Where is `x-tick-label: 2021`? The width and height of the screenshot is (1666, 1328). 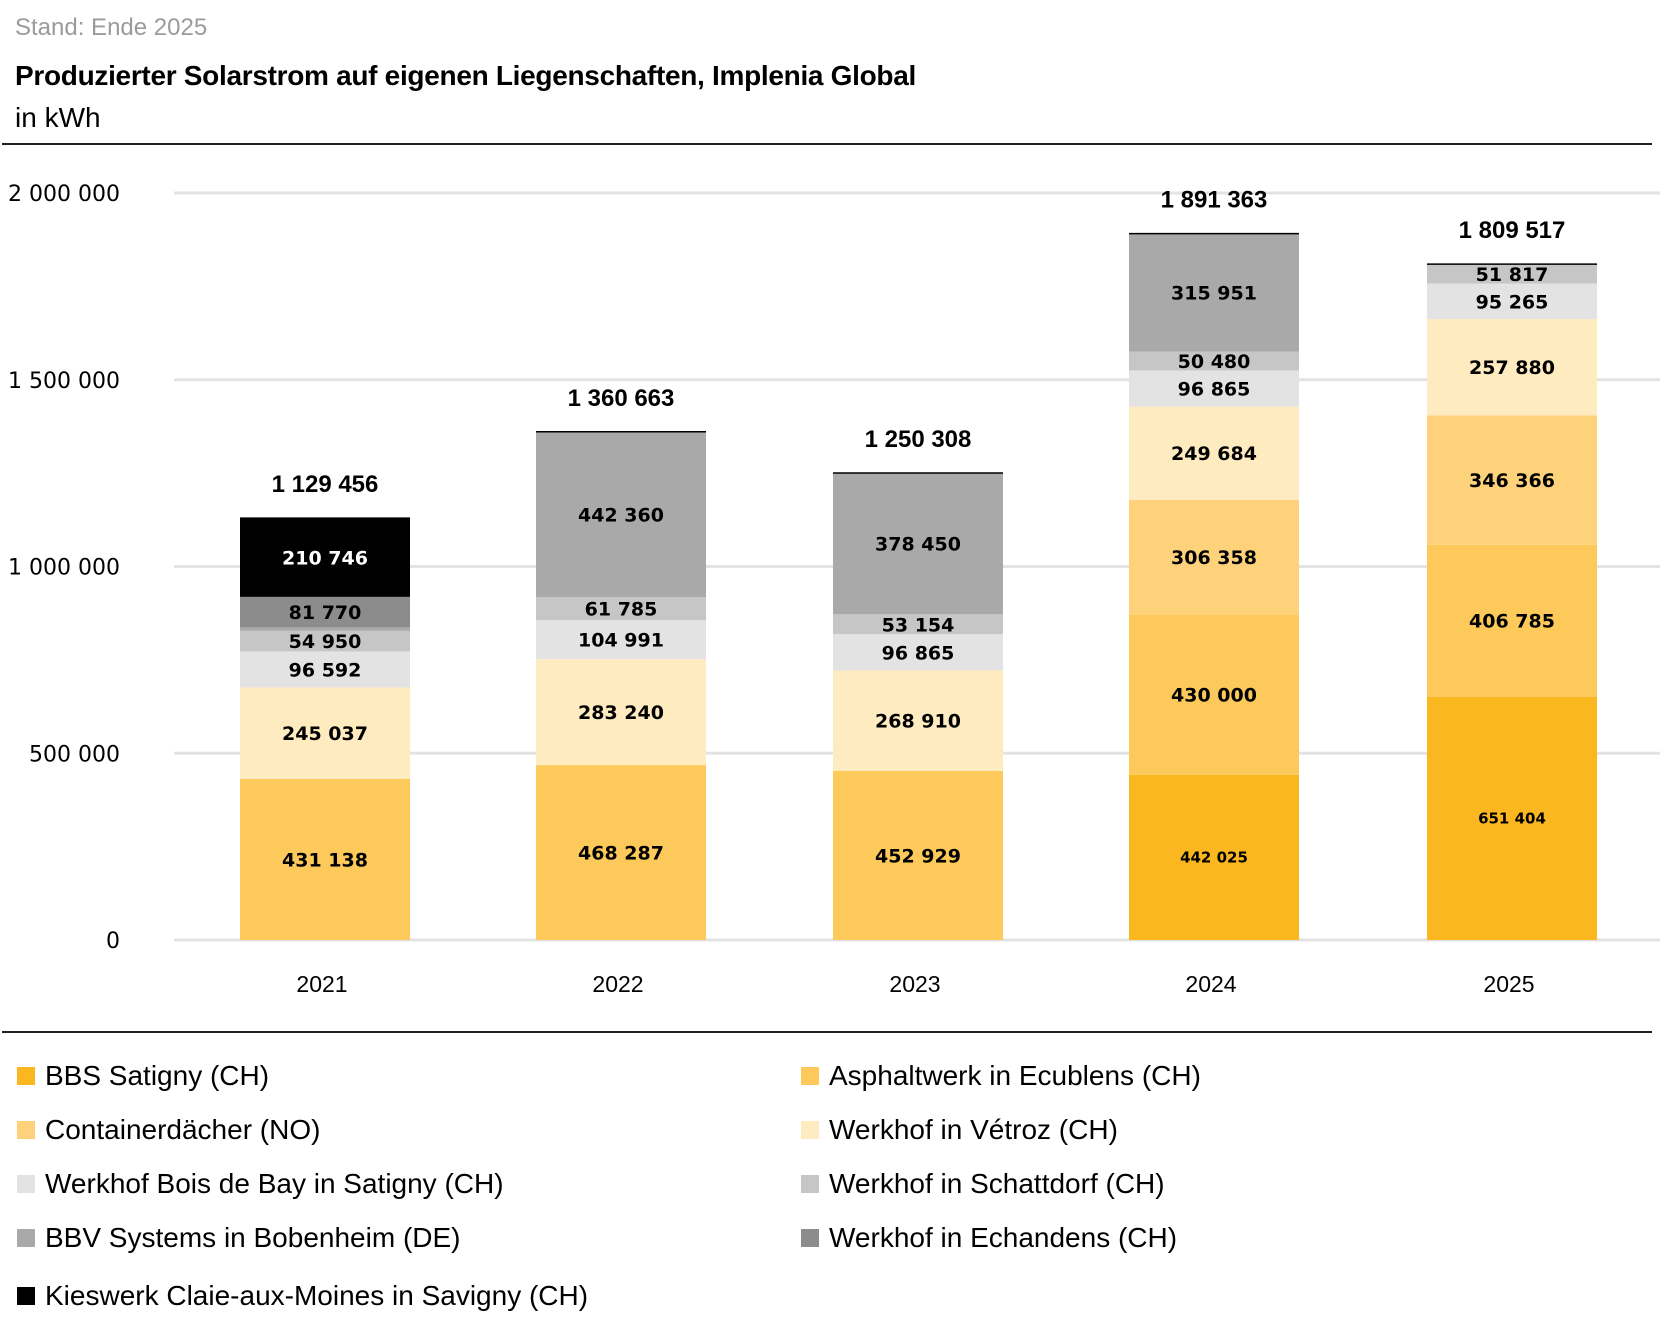
x-tick-label: 2021 is located at coordinates (321, 984).